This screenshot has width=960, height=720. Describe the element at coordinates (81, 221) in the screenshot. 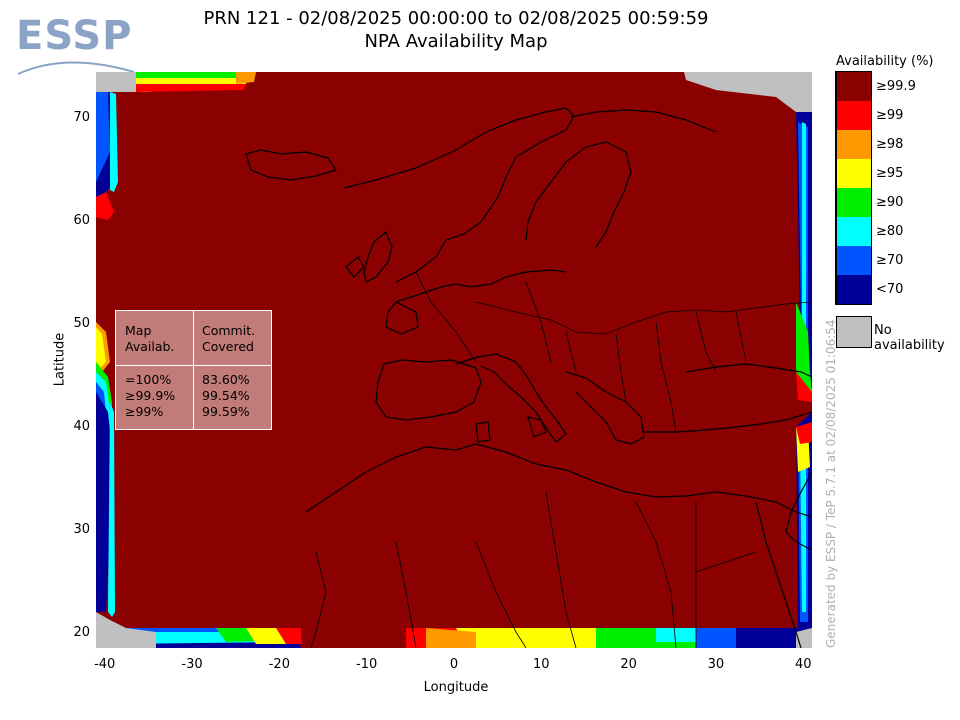

I see `y-tick-label: 60` at that location.